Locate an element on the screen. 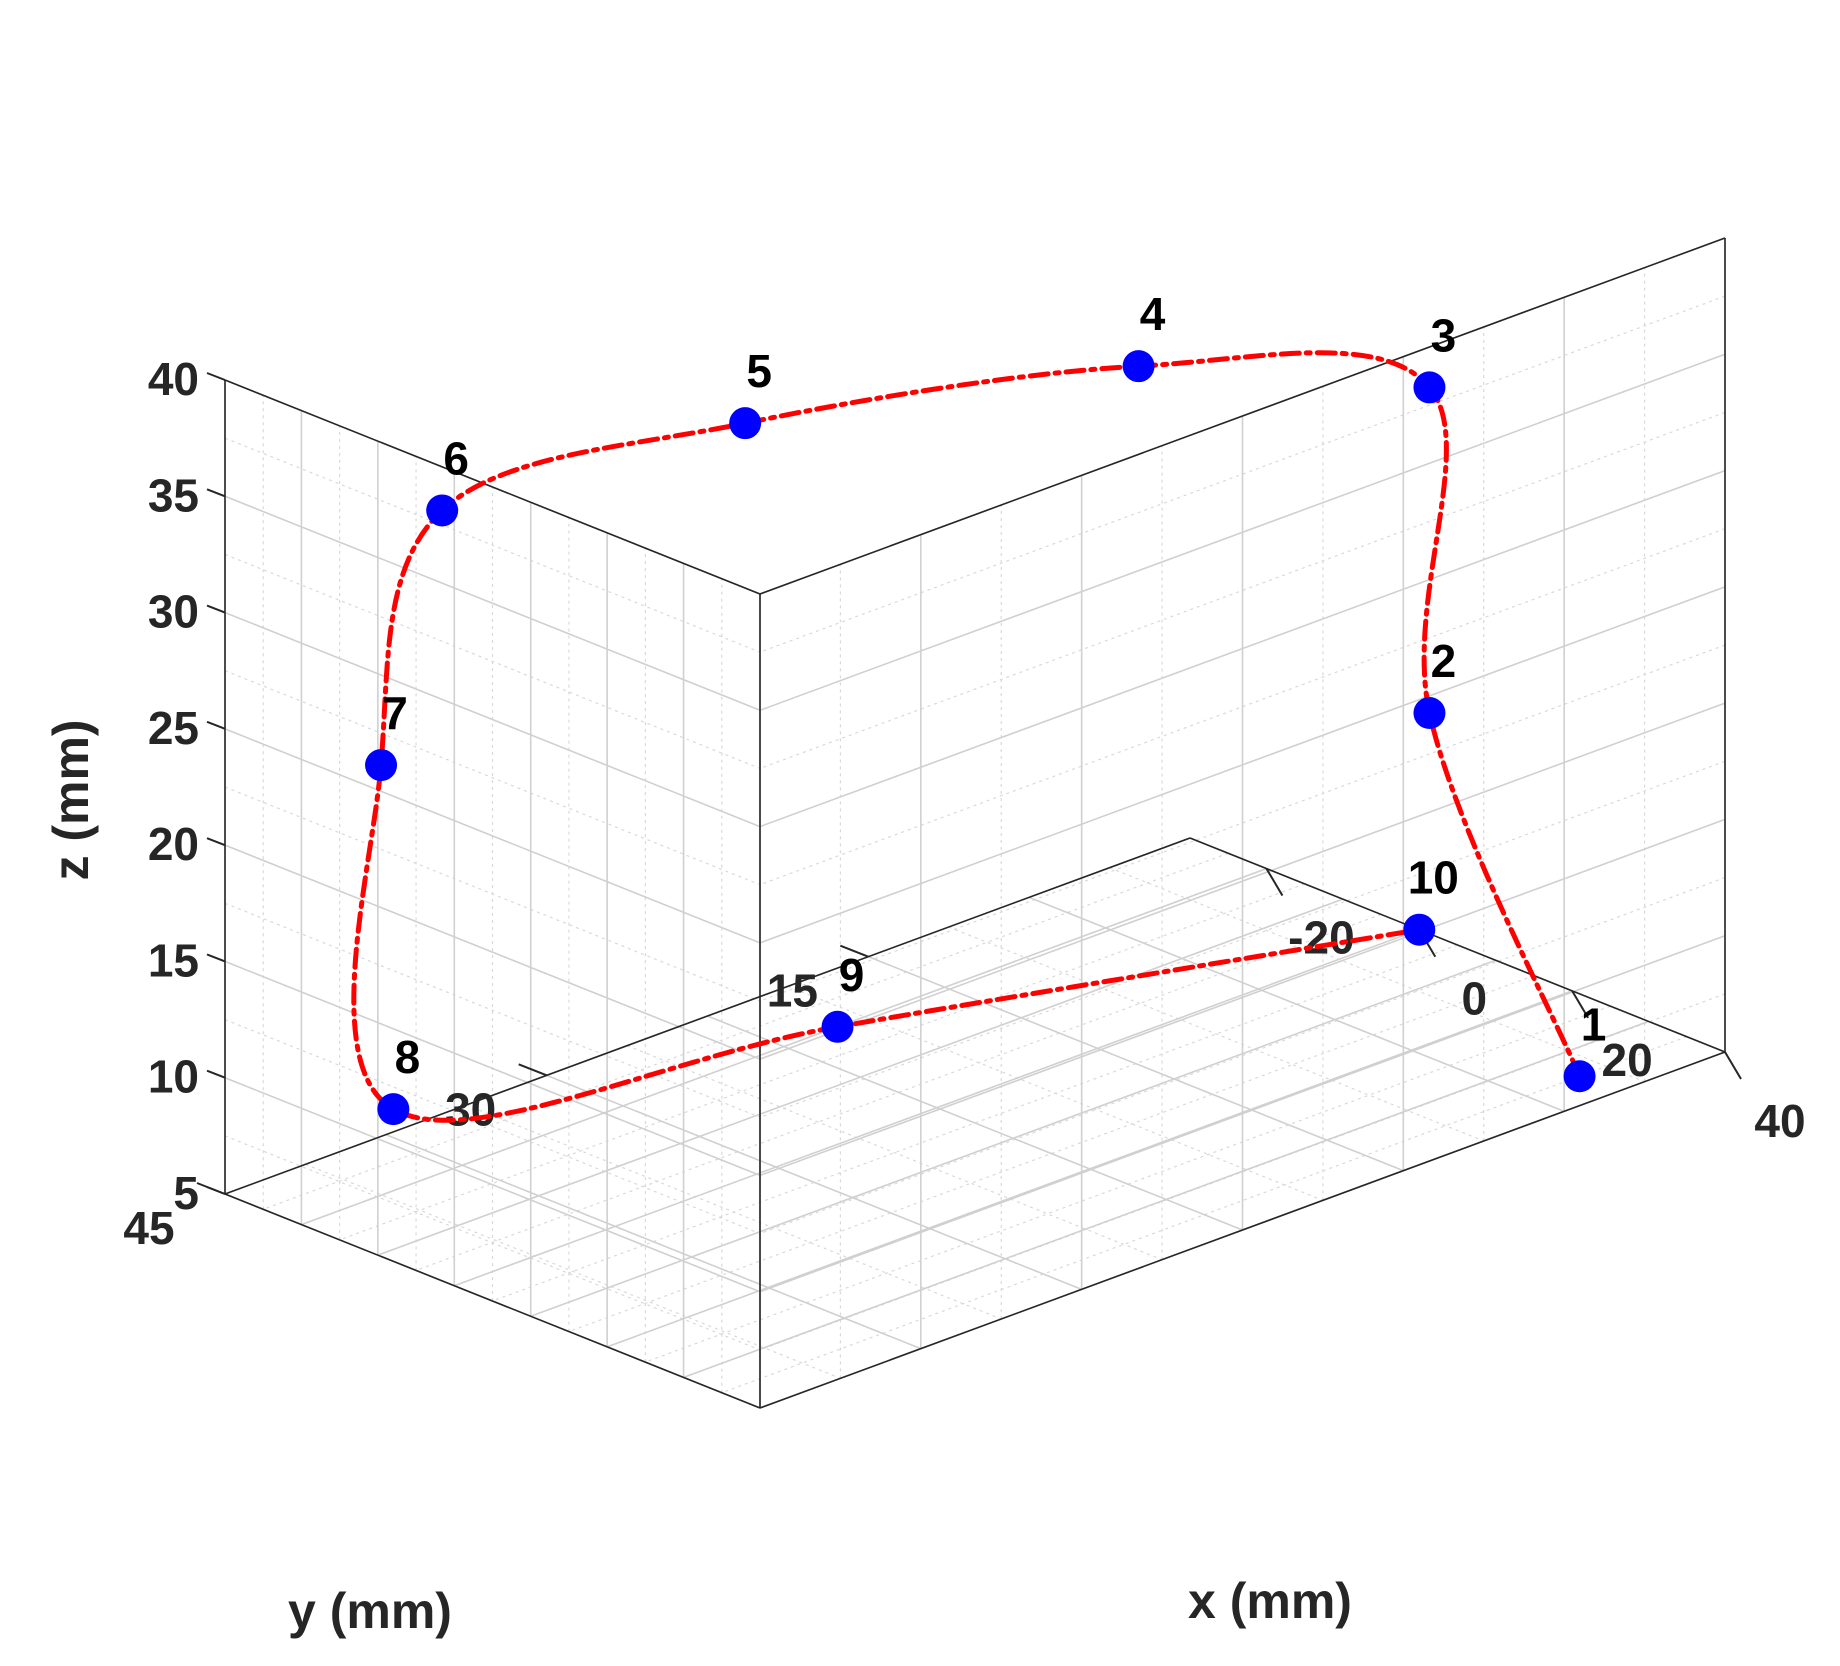 The height and width of the screenshot is (1666, 1840). point-label-3: 3 is located at coordinates (1444, 335).